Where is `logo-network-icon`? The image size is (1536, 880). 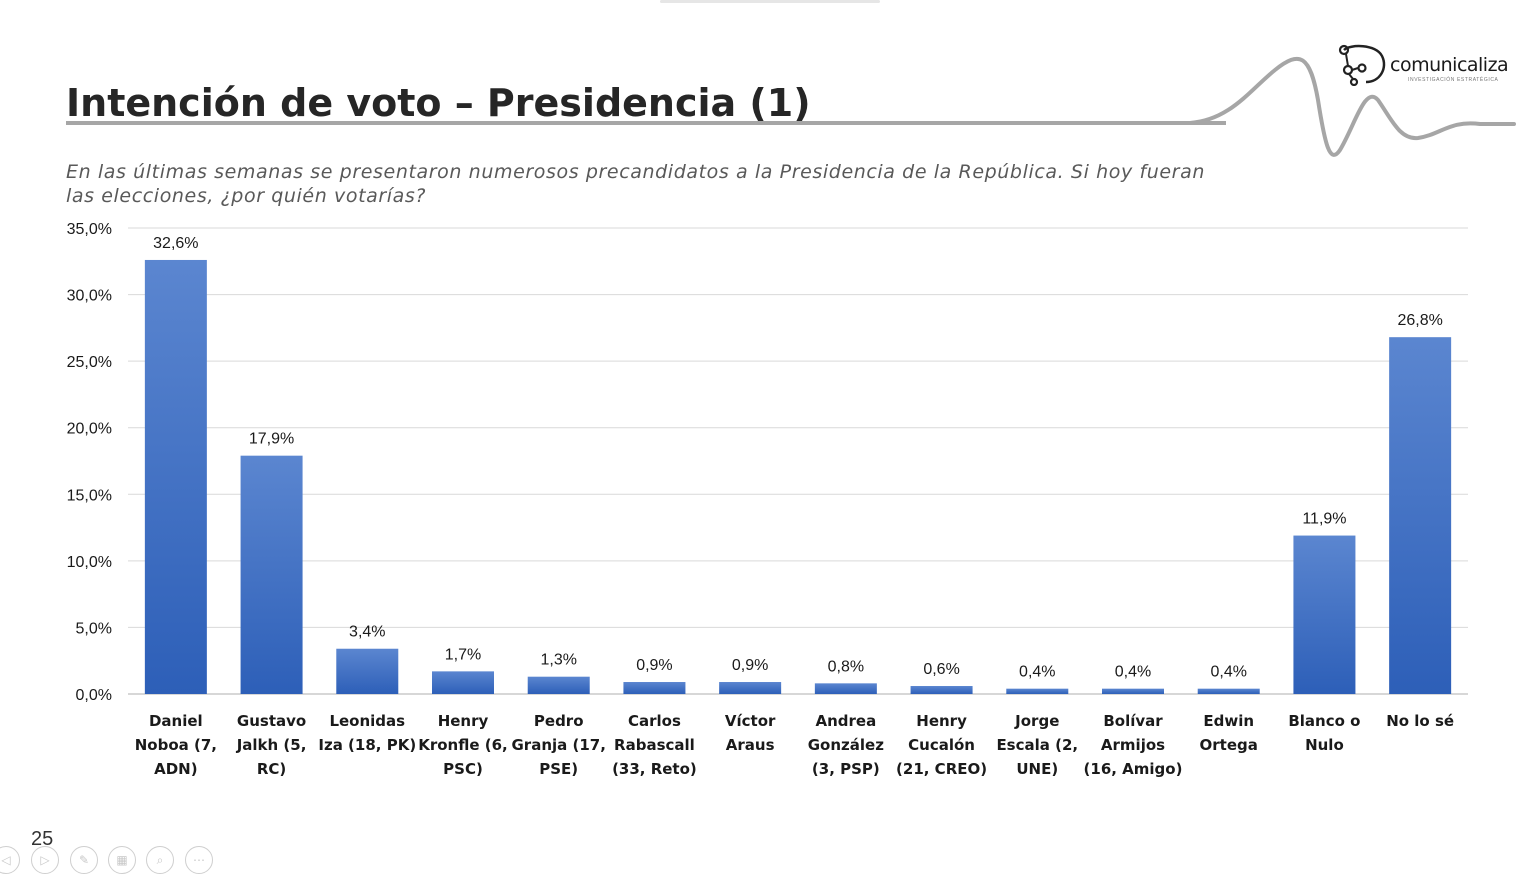
logo-network-icon is located at coordinates (1362, 65).